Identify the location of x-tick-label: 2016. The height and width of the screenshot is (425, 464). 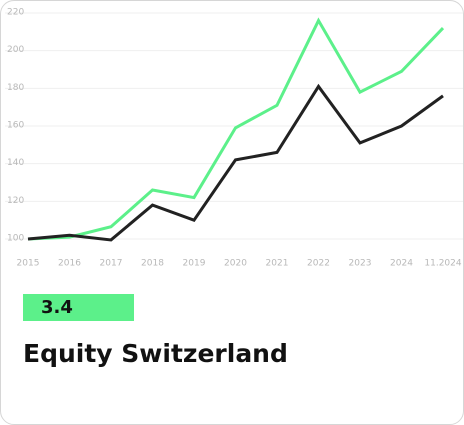
(69, 264).